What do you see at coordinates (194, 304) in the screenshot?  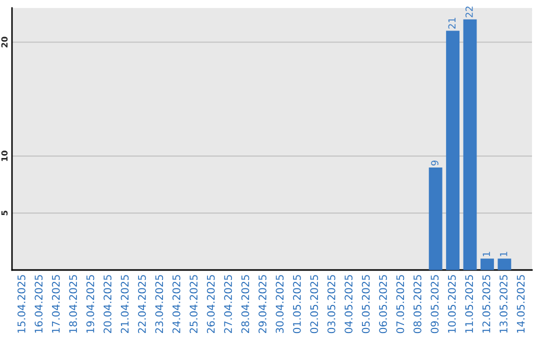 I see `x-tick-label: 25.04.2025` at bounding box center [194, 304].